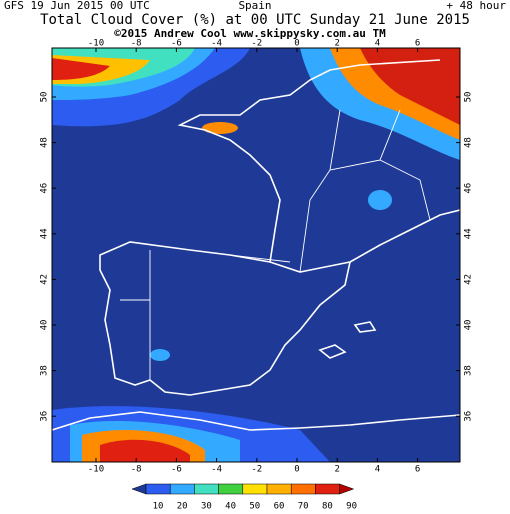  What do you see at coordinates (230, 507) in the screenshot?
I see `colorbar-label: 40` at bounding box center [230, 507].